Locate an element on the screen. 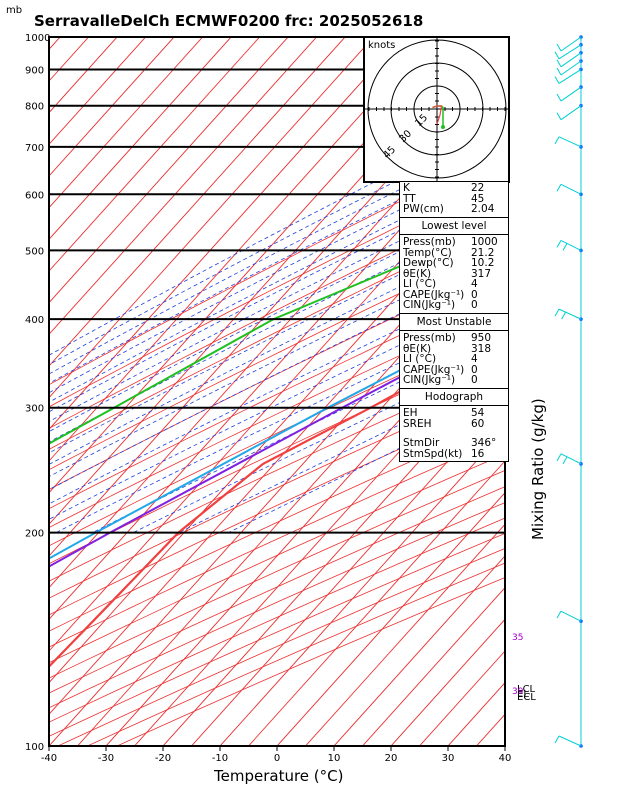 This screenshot has height=800, width=618. index-row: PW(cm) 2.04 is located at coordinates (454, 209).